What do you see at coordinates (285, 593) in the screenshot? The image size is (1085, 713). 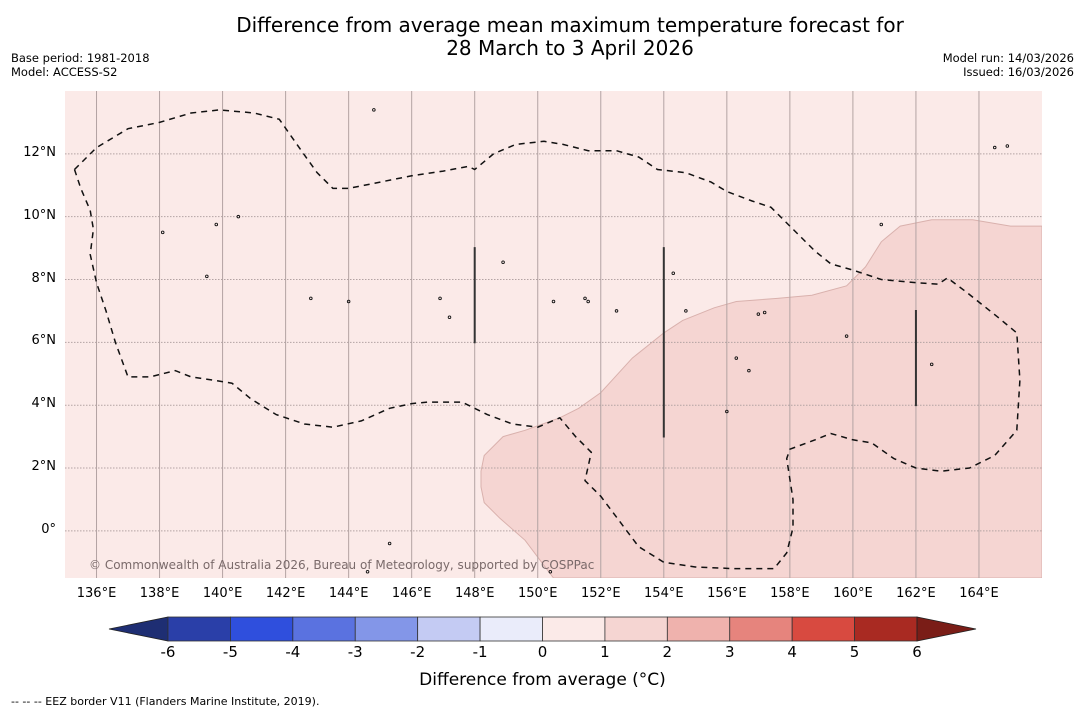 I see `longitude-tick-label: 142°E` at bounding box center [285, 593].